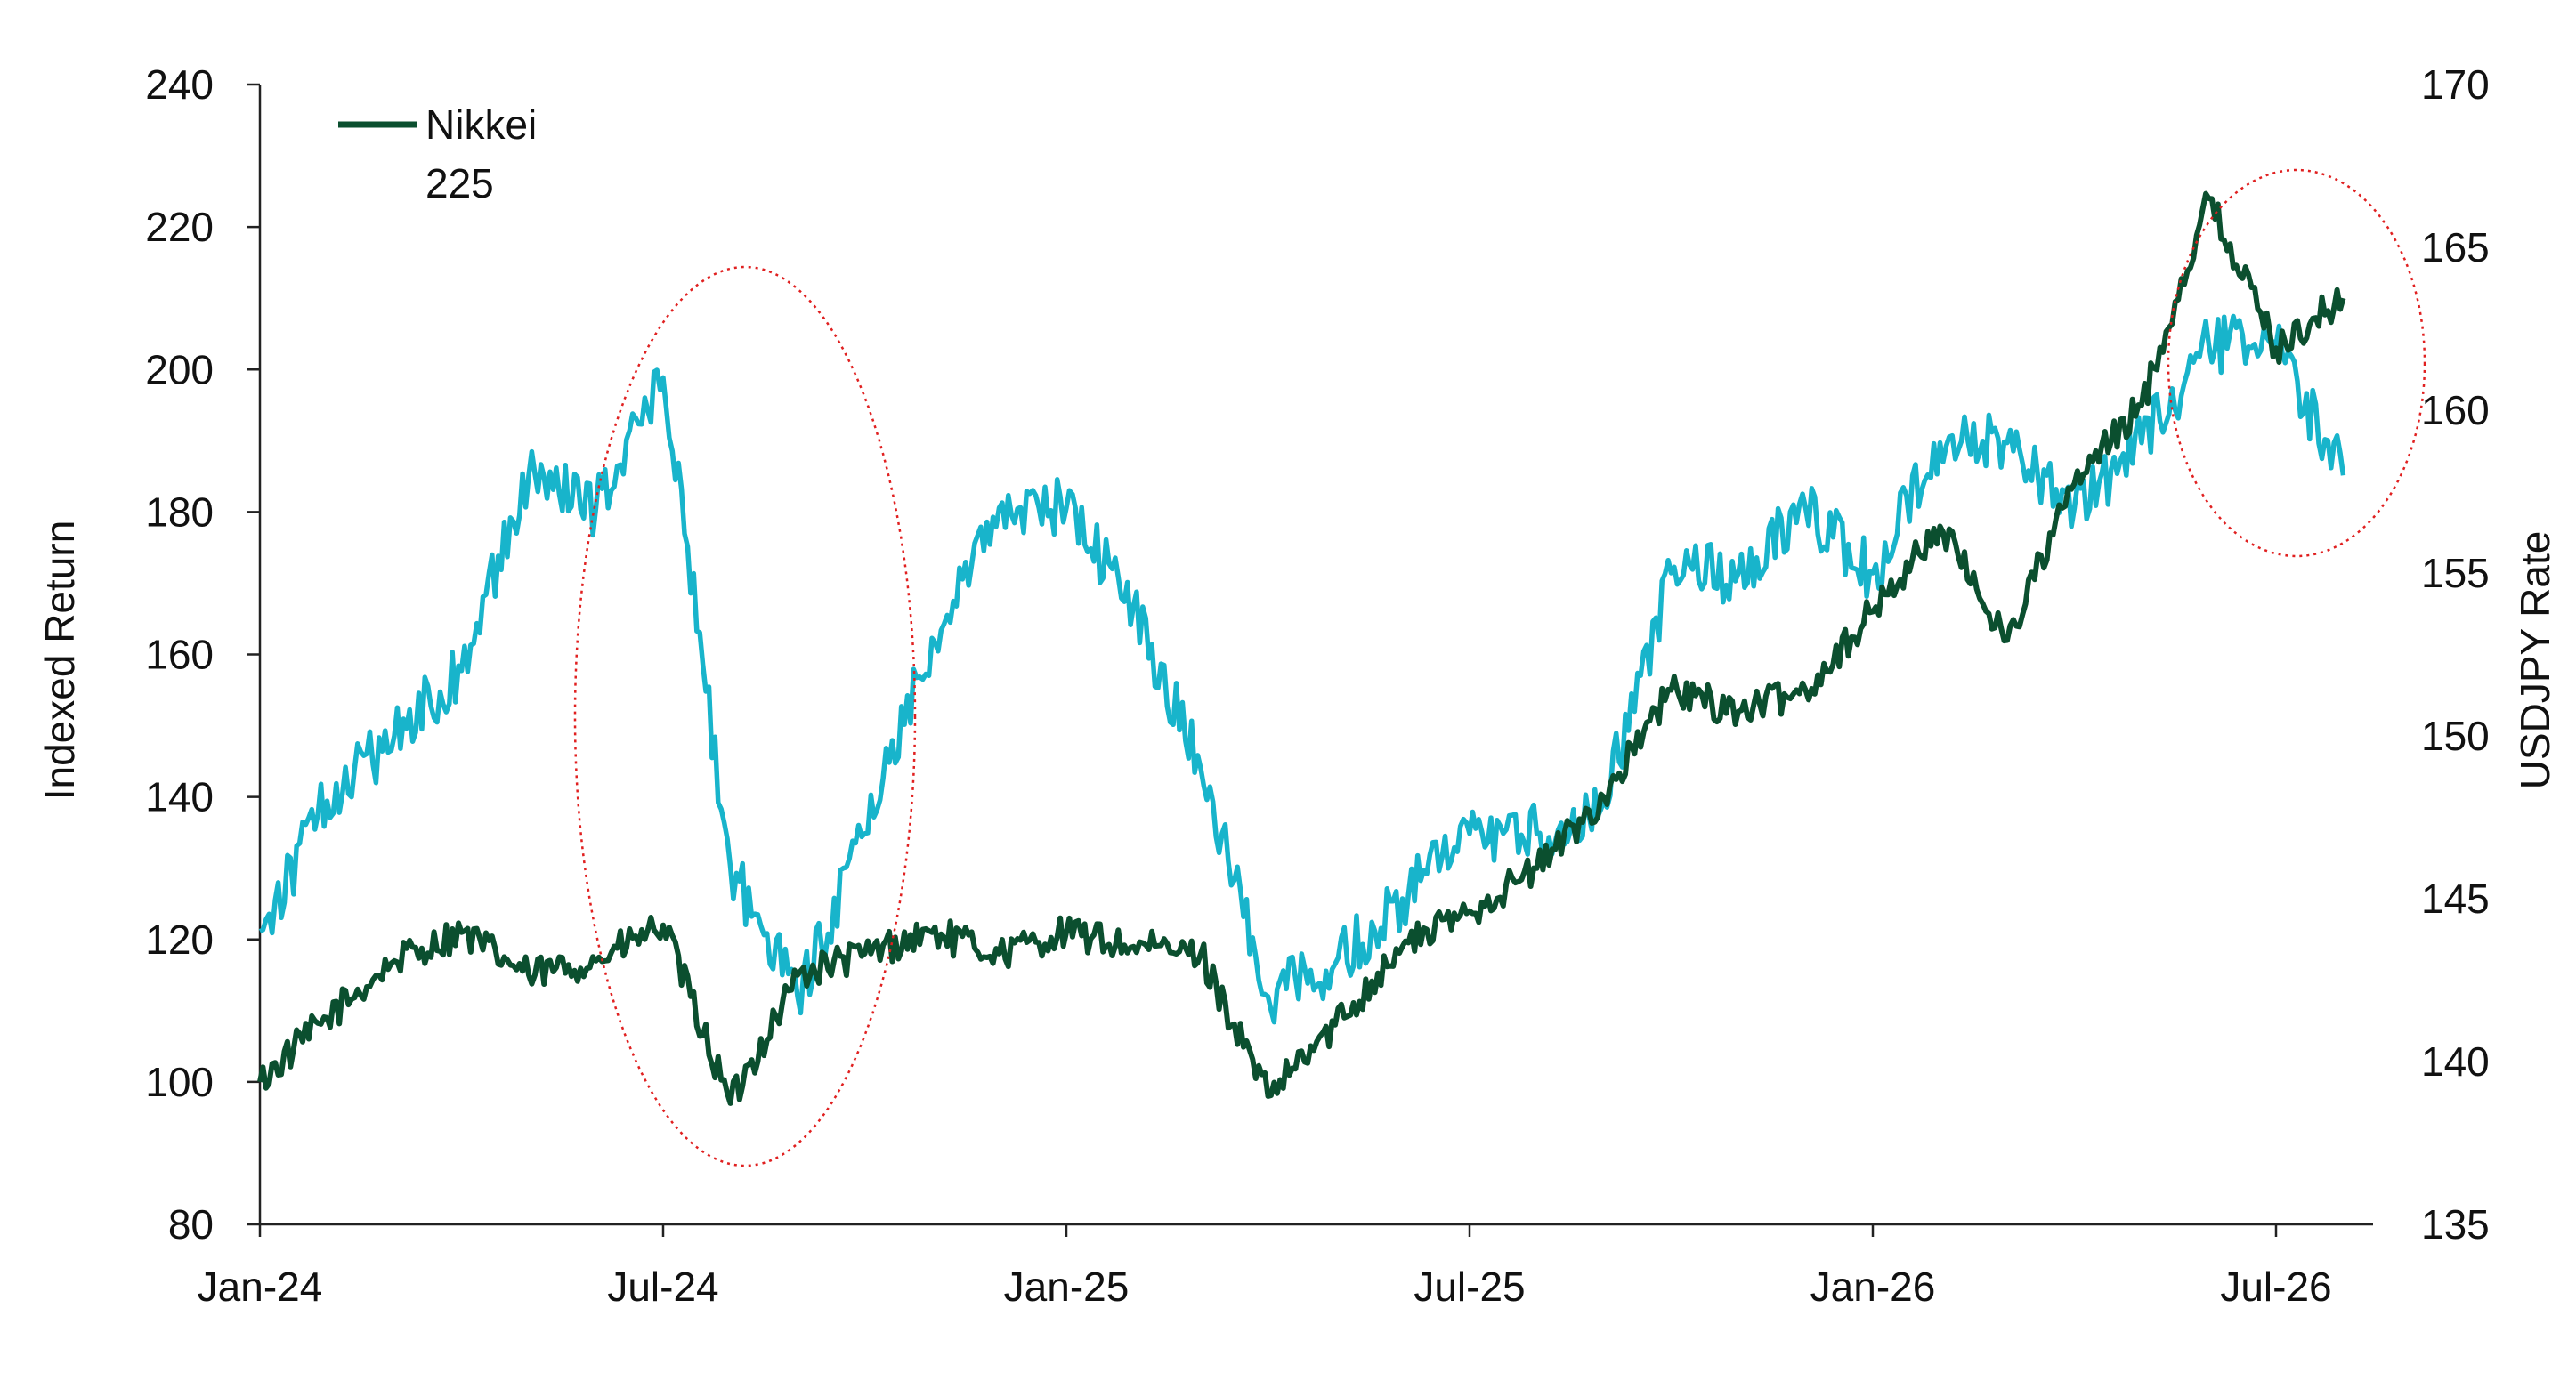 The height and width of the screenshot is (1389, 2576). Describe the element at coordinates (179, 512) in the screenshot. I see `y-left-tick-label: 180` at that location.